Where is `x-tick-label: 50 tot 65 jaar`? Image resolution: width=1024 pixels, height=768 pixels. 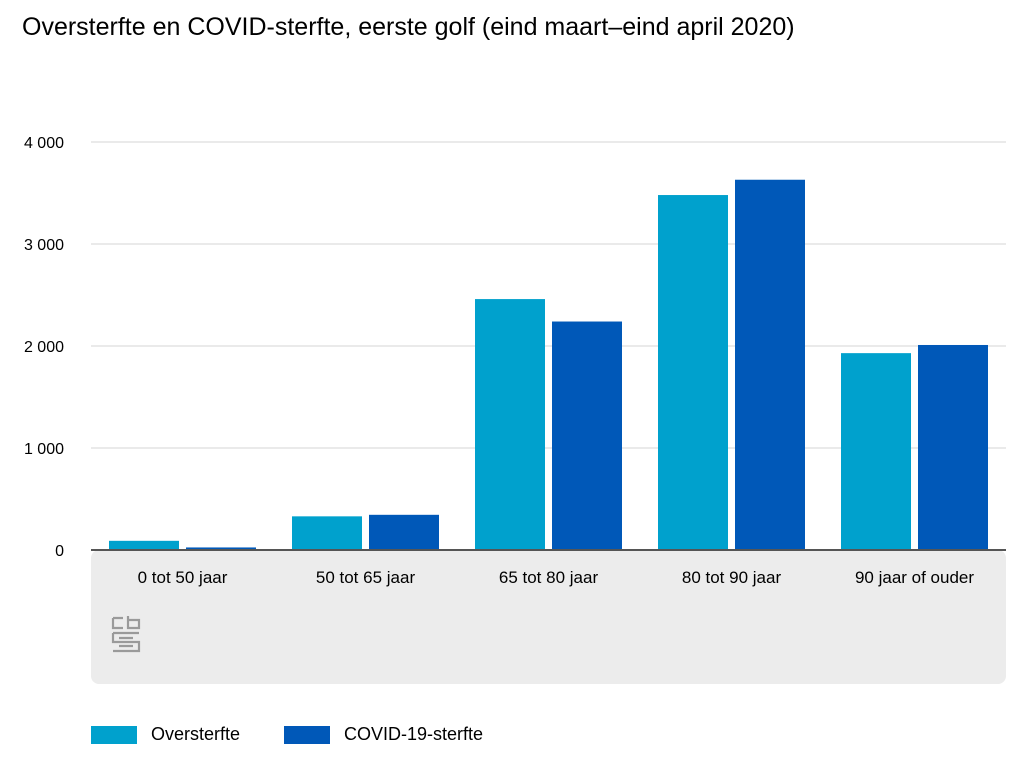
x-tick-label: 50 tot 65 jaar is located at coordinates (366, 577).